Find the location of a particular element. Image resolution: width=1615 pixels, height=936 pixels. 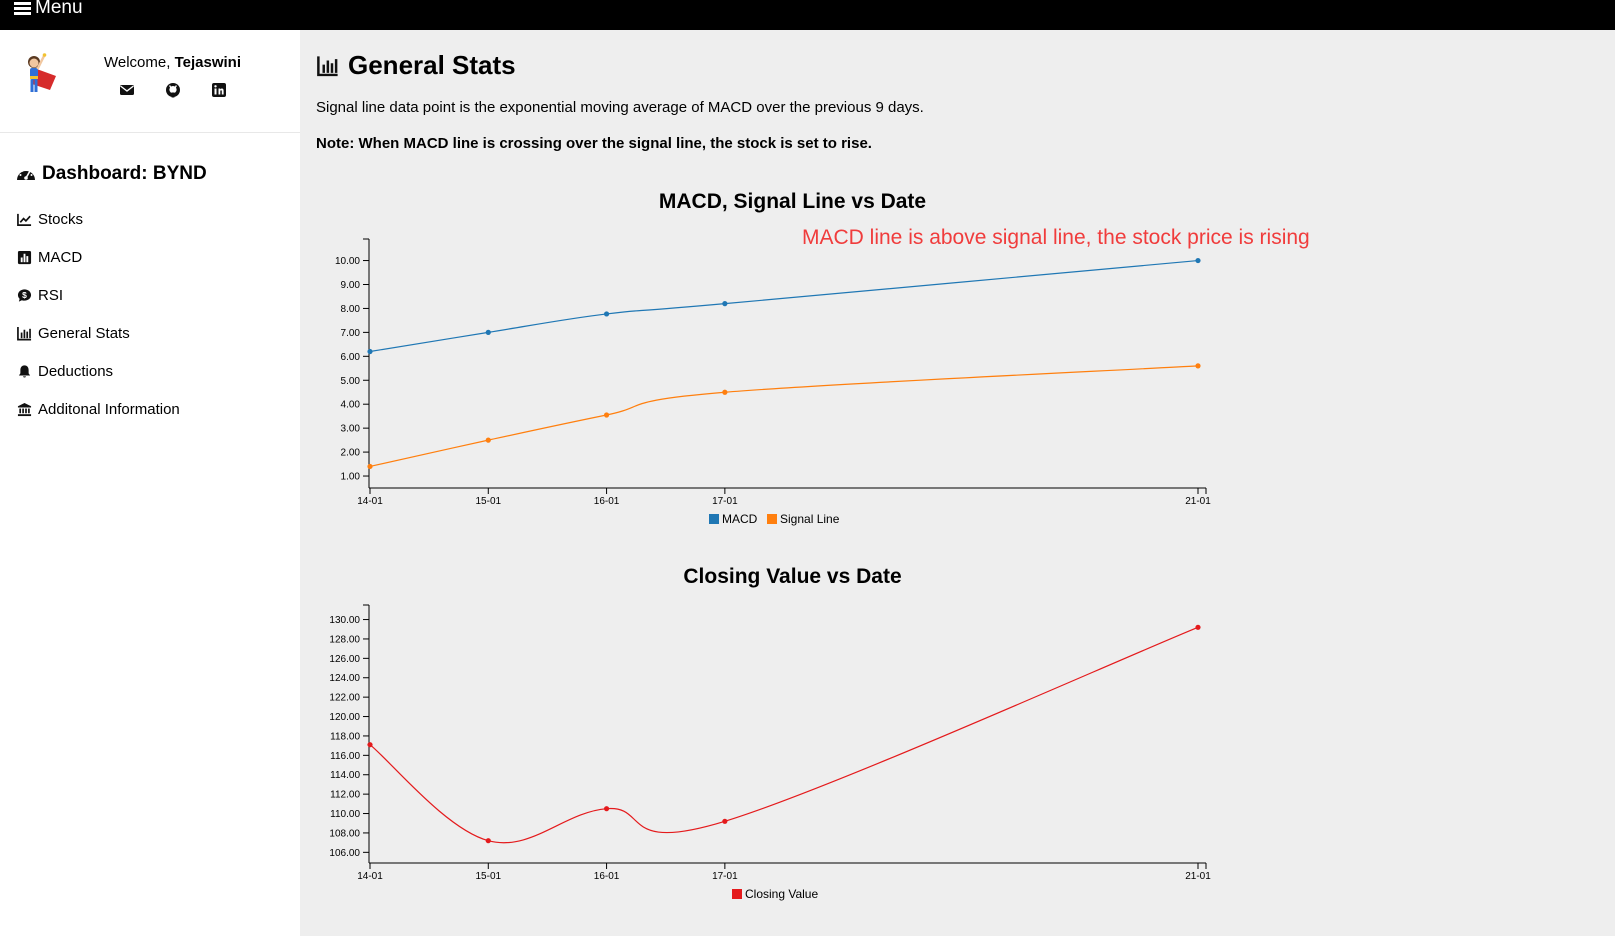

superhero-avatar is located at coordinates (42, 72).